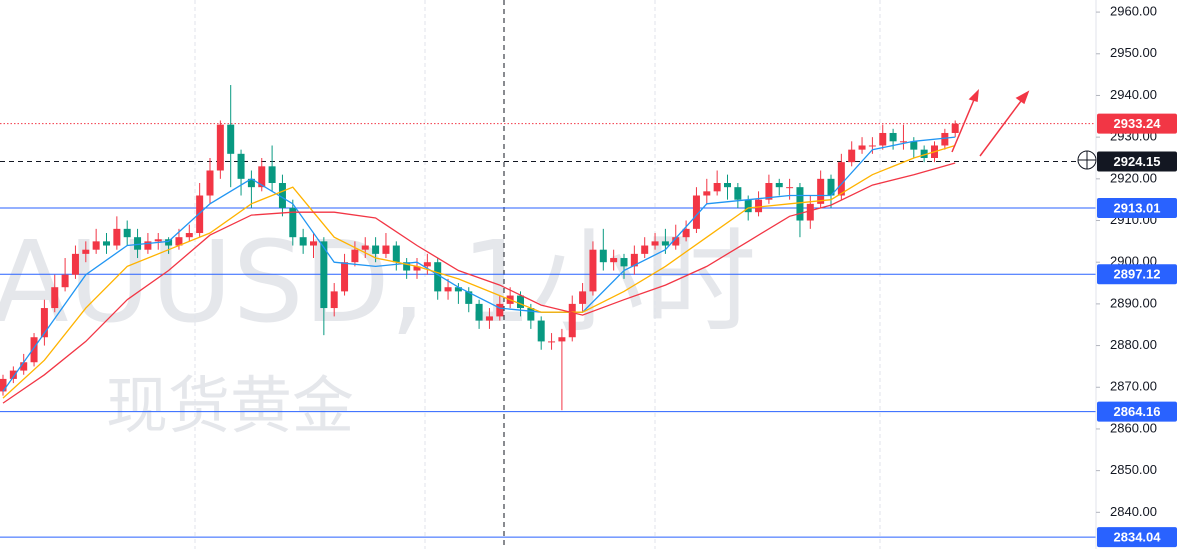 The width and height of the screenshot is (1179, 549). Describe the element at coordinates (1133, 386) in the screenshot. I see `y-tick-label: 2870.00` at that location.